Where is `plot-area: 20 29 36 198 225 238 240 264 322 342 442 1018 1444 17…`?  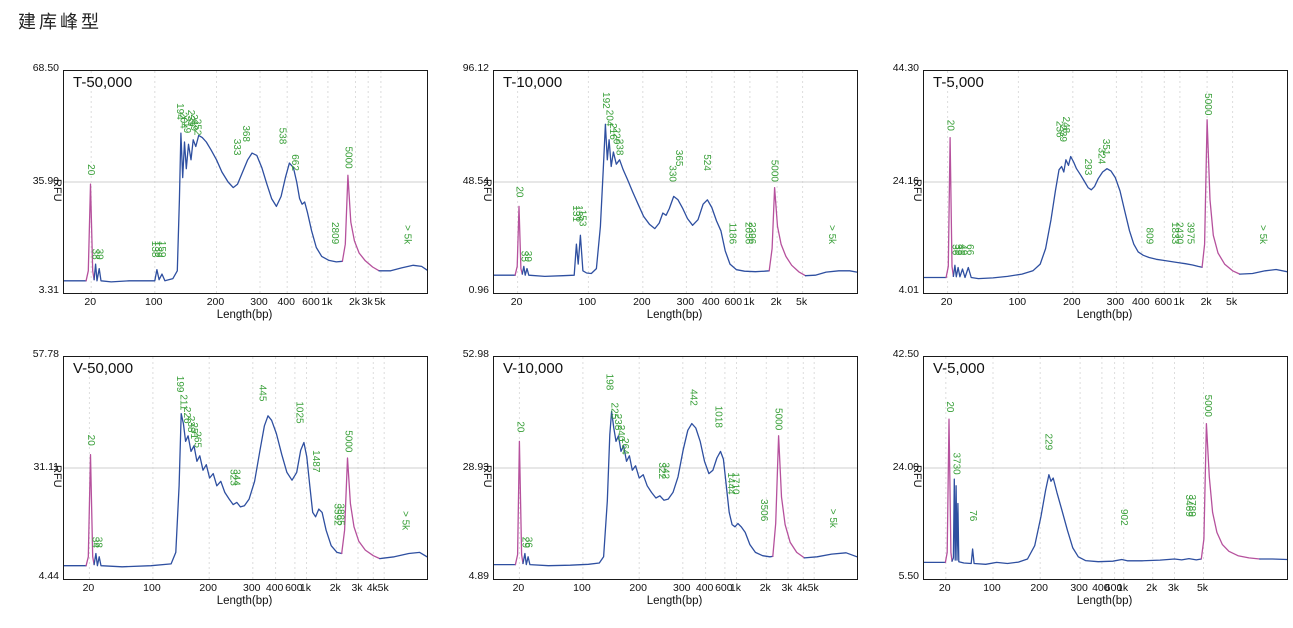 plot-area: 20 29 36 198 225 238 240 264 322 342 442 1018 1444 17… is located at coordinates (675, 468).